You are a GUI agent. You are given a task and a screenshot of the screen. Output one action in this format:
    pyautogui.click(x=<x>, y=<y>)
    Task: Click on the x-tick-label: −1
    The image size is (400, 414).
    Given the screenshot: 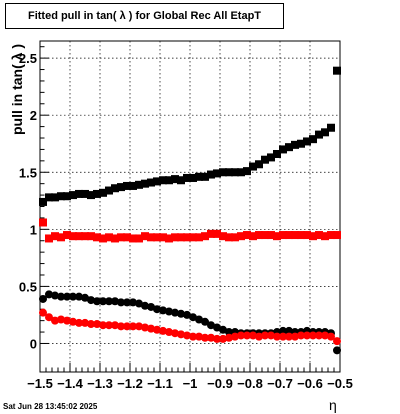 What is the action you would take?
    pyautogui.click(x=190, y=383)
    